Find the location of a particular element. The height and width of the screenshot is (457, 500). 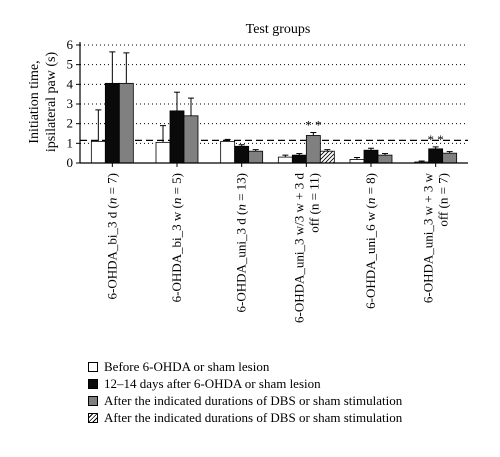

y-tick-label: 3 is located at coordinates (70, 103).